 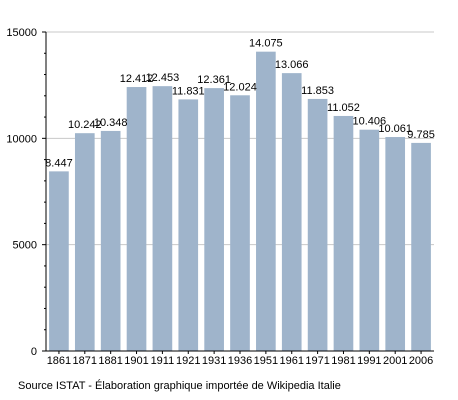 I want to click on data-label: 14.075, so click(x=266, y=44).